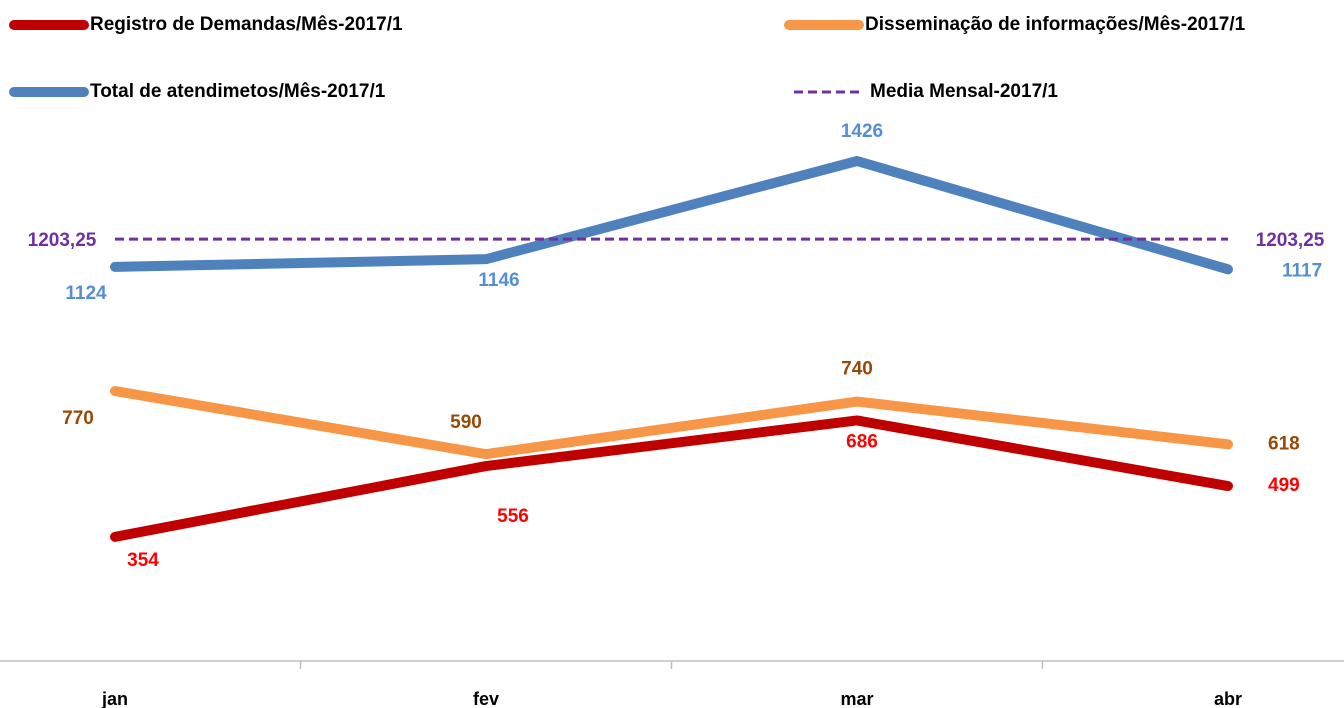 This screenshot has width=1344, height=708. Describe the element at coordinates (1284, 443) in the screenshot. I see `data-label: 618` at that location.